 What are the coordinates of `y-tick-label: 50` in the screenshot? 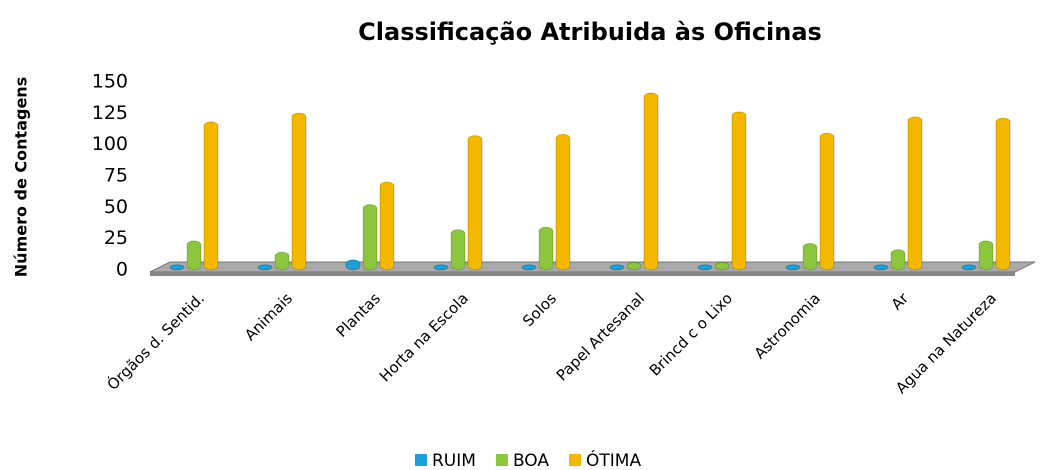 It's located at (116, 207).